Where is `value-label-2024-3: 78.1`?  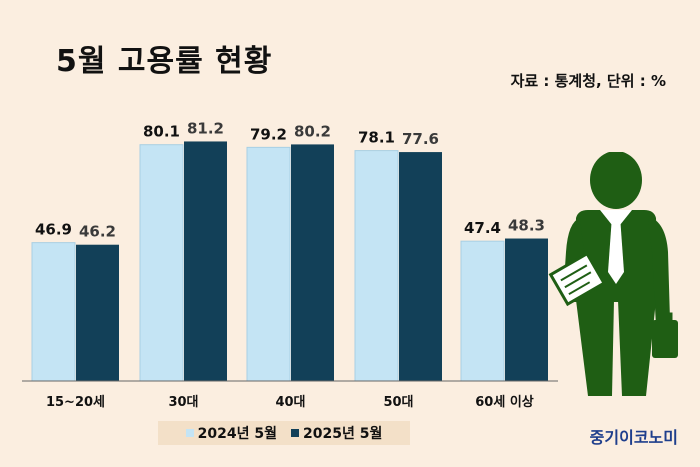
value-label-2024-3: 78.1 is located at coordinates (376, 138).